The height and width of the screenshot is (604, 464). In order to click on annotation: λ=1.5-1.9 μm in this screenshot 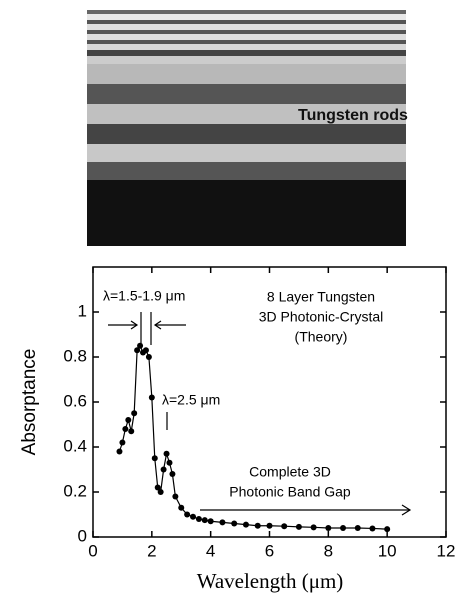, I will do `click(144, 296)`.